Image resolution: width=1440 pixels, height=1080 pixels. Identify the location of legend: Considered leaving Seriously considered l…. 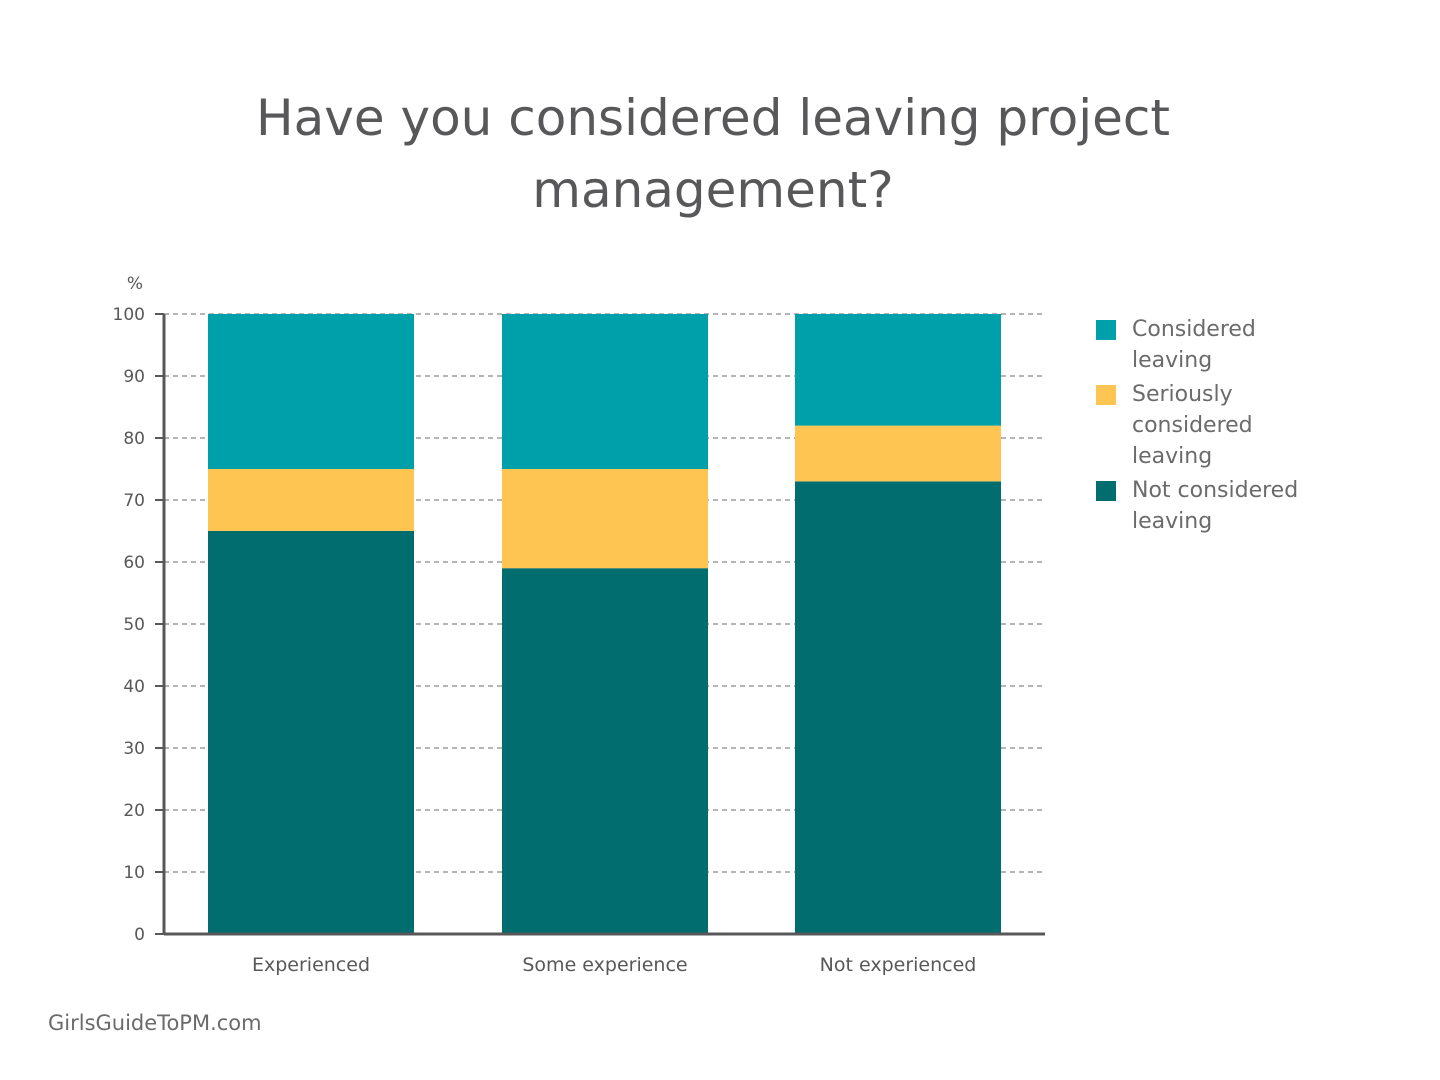
(1226, 427).